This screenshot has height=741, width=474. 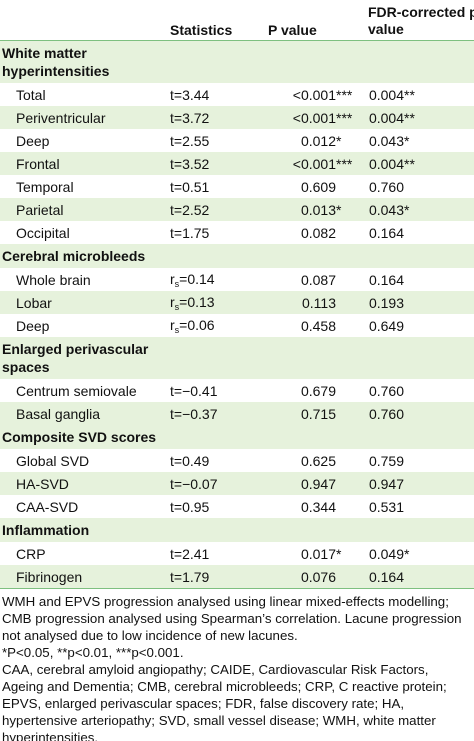 I want to click on section-header: White matter hyperintensities, so click(x=237, y=61).